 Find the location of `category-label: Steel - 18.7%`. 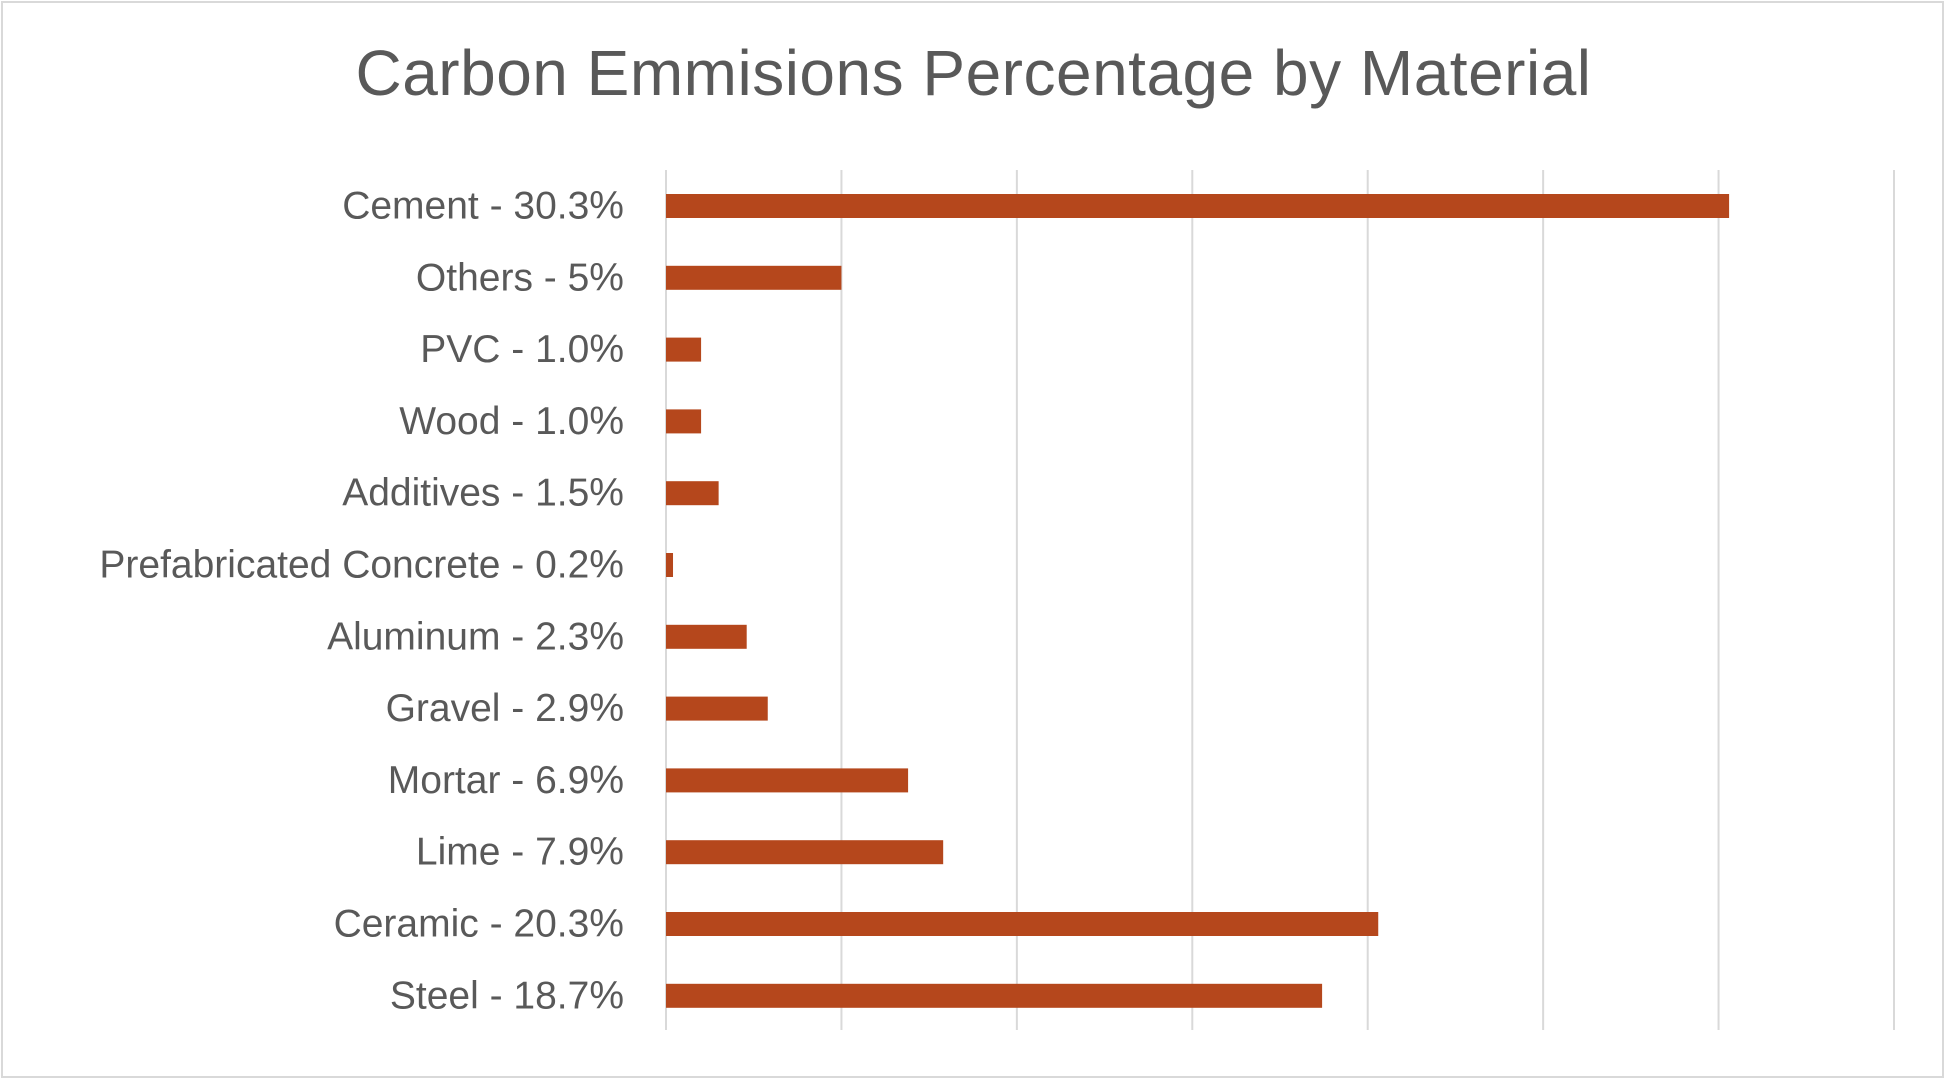

category-label: Steel - 18.7% is located at coordinates (507, 995).